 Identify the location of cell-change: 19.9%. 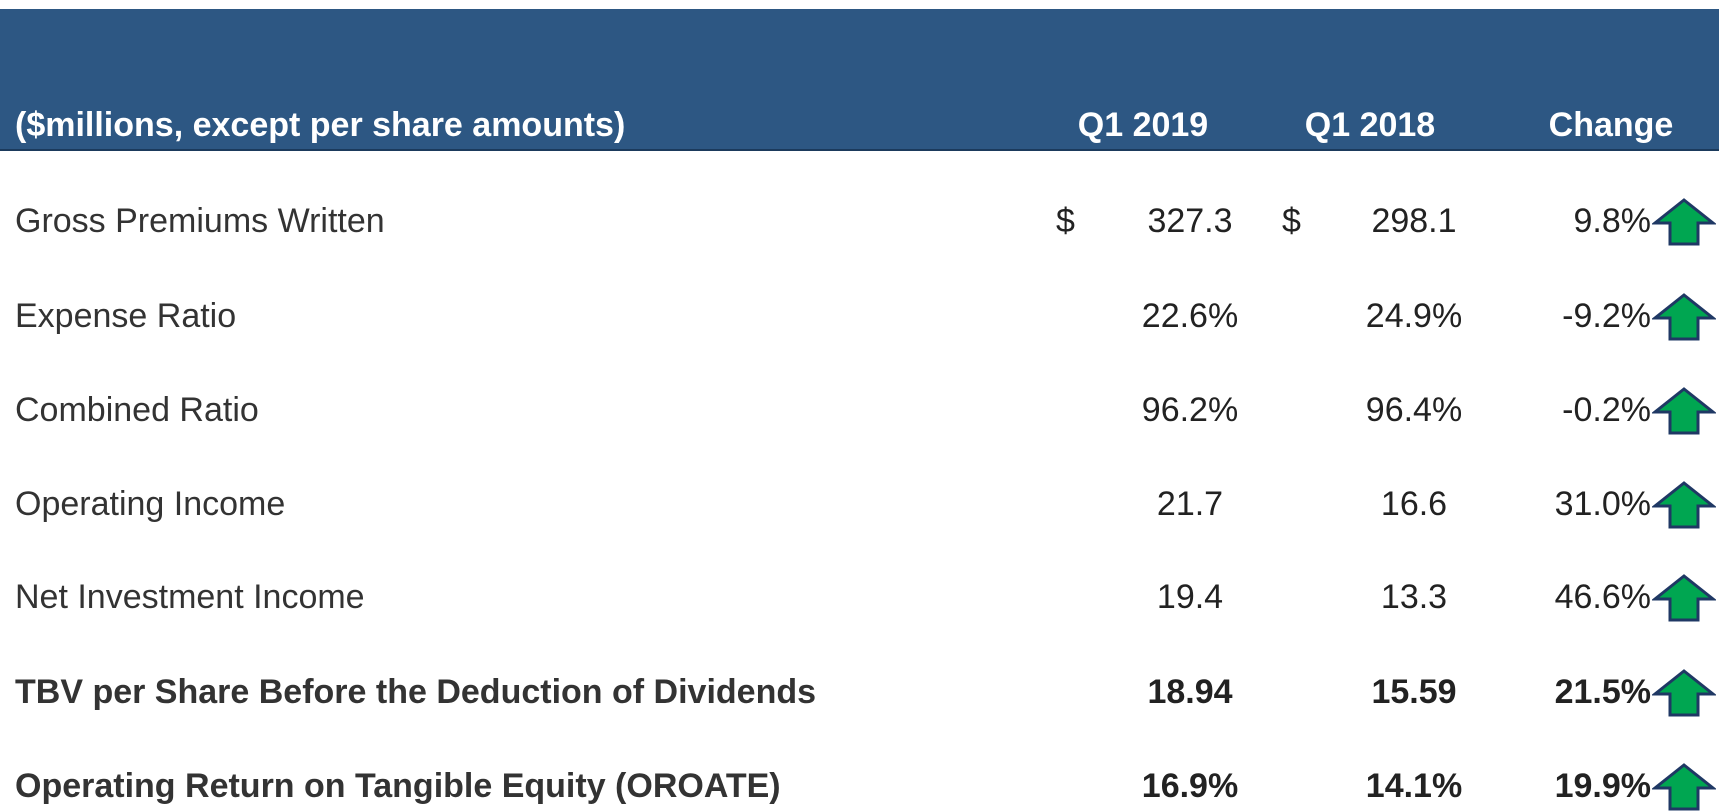
(1602, 786).